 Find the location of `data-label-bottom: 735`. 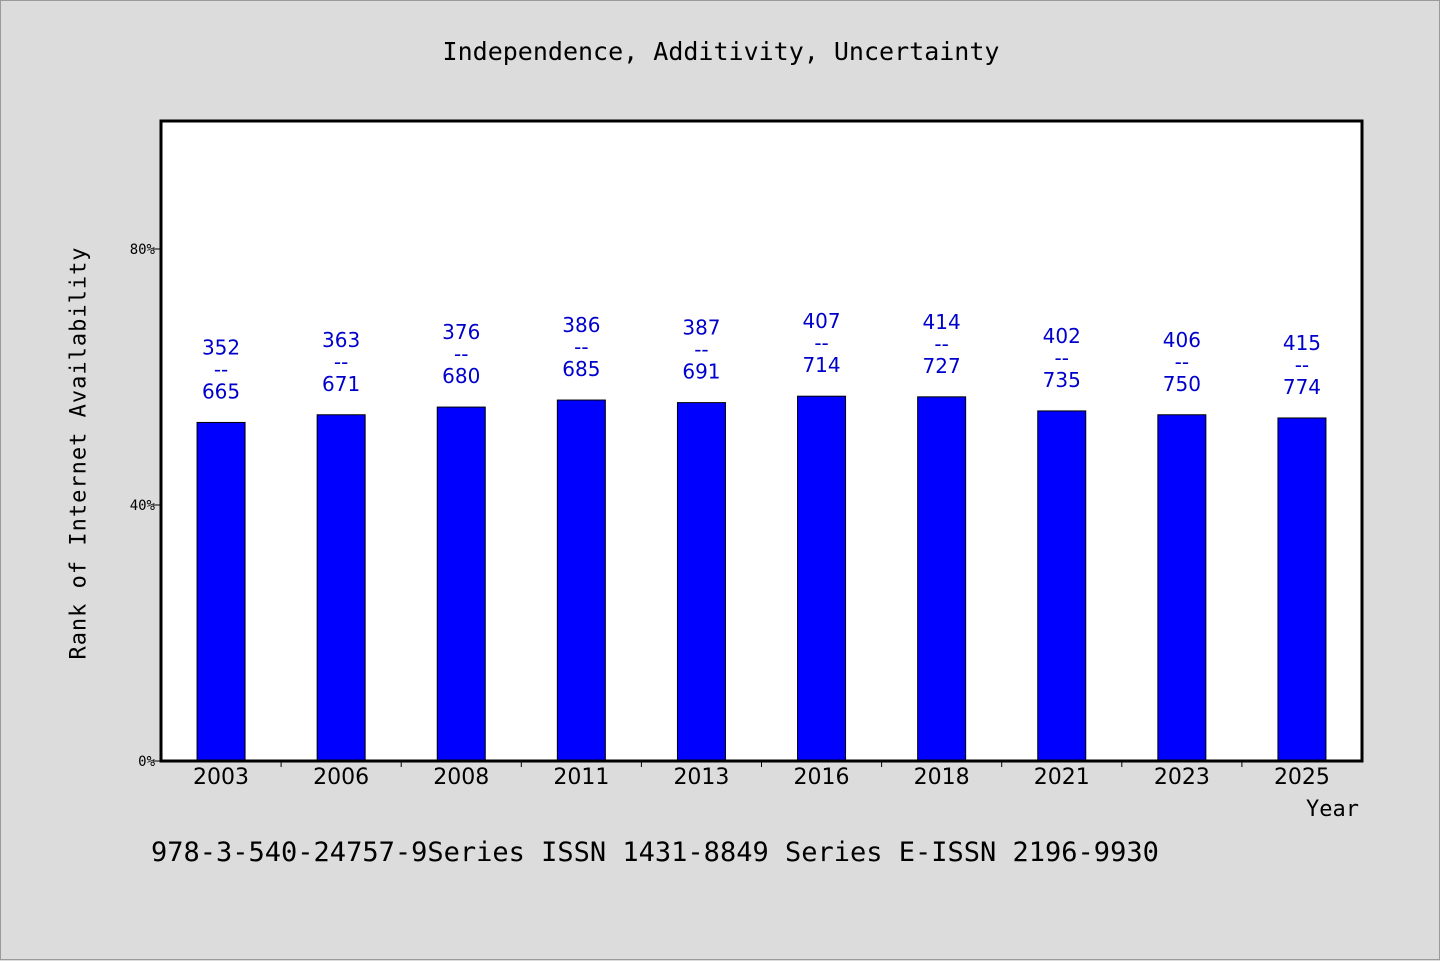

data-label-bottom: 735 is located at coordinates (1062, 380).